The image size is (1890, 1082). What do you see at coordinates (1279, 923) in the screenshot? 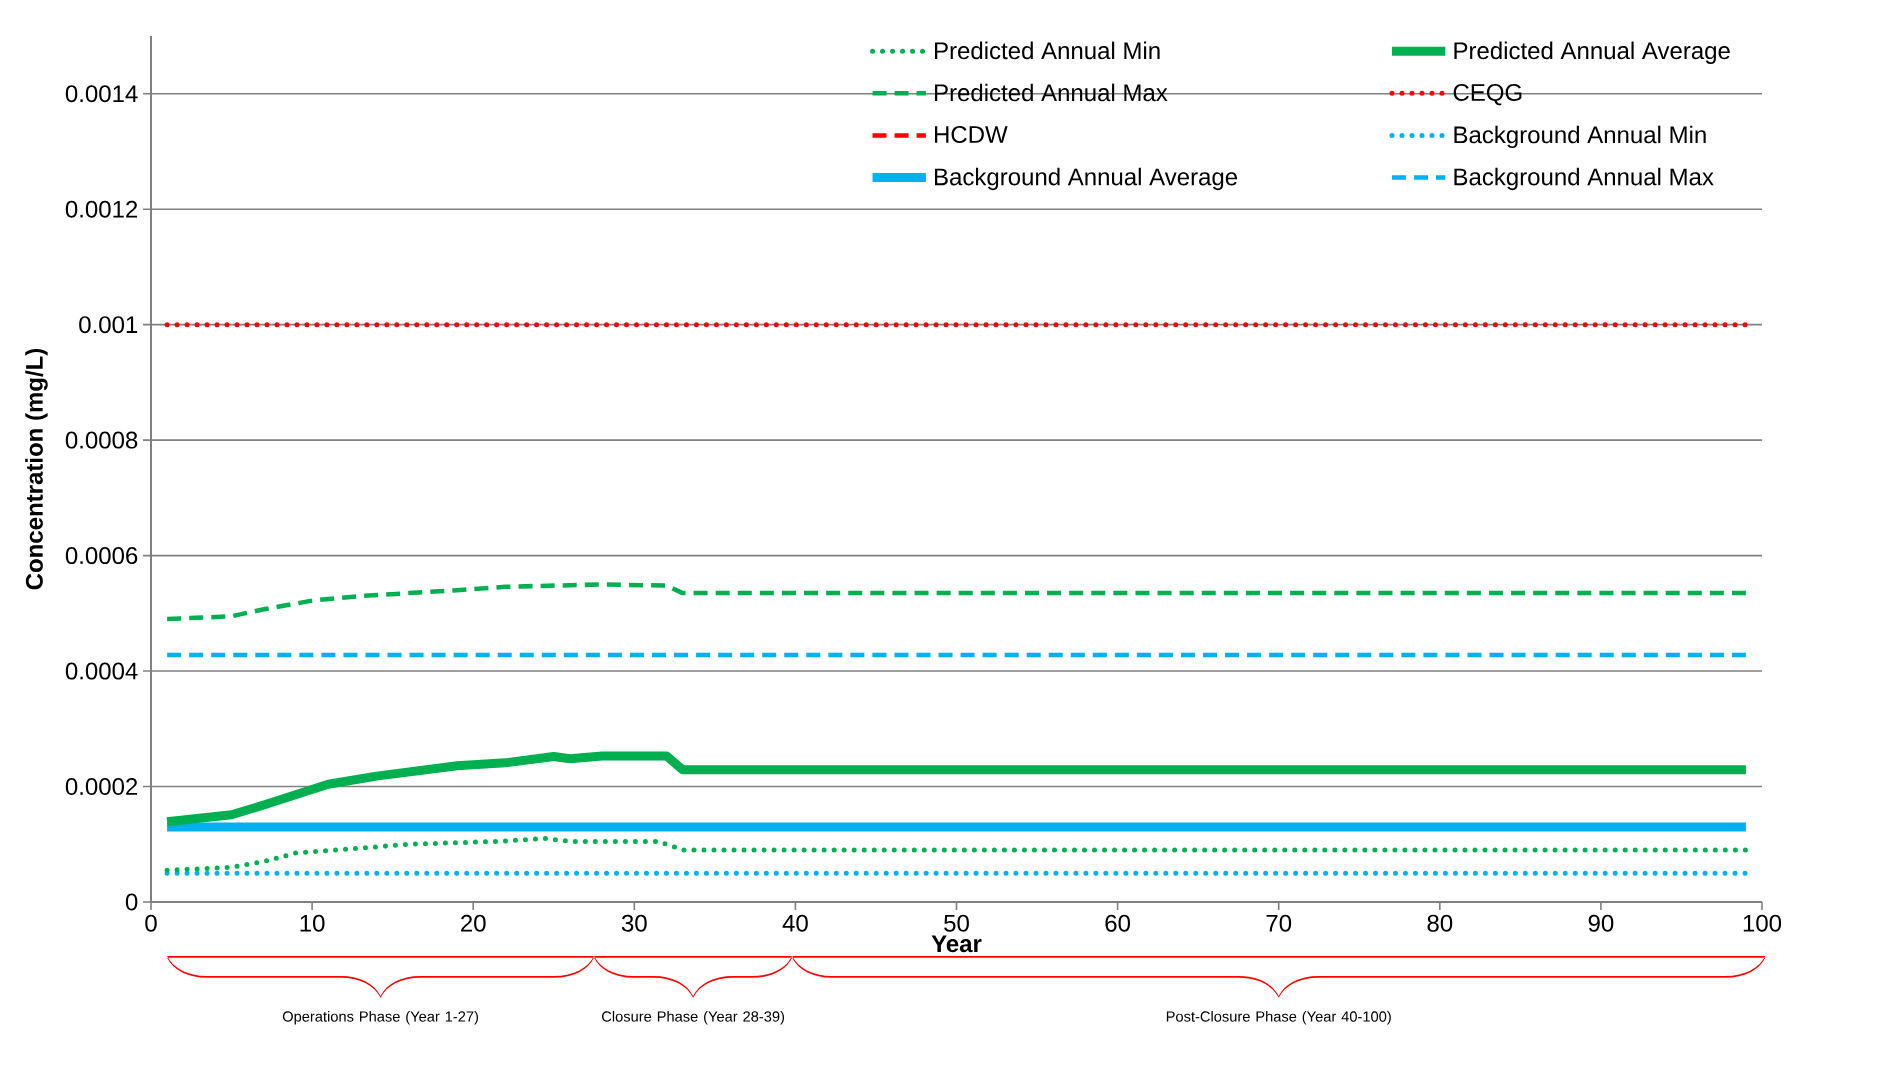
I see `x-tick-label: 70` at bounding box center [1279, 923].